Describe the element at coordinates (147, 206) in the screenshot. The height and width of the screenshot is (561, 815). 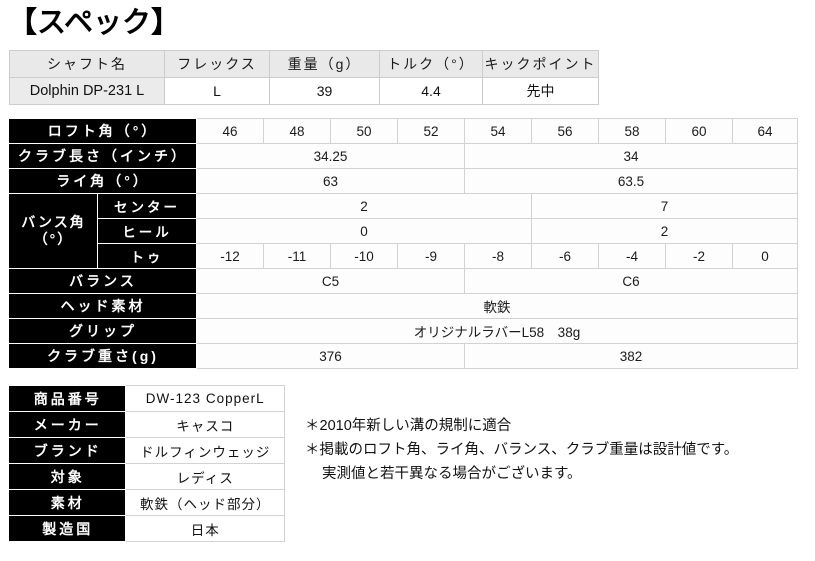
I see `spec-label-bounce-center: センター` at that location.